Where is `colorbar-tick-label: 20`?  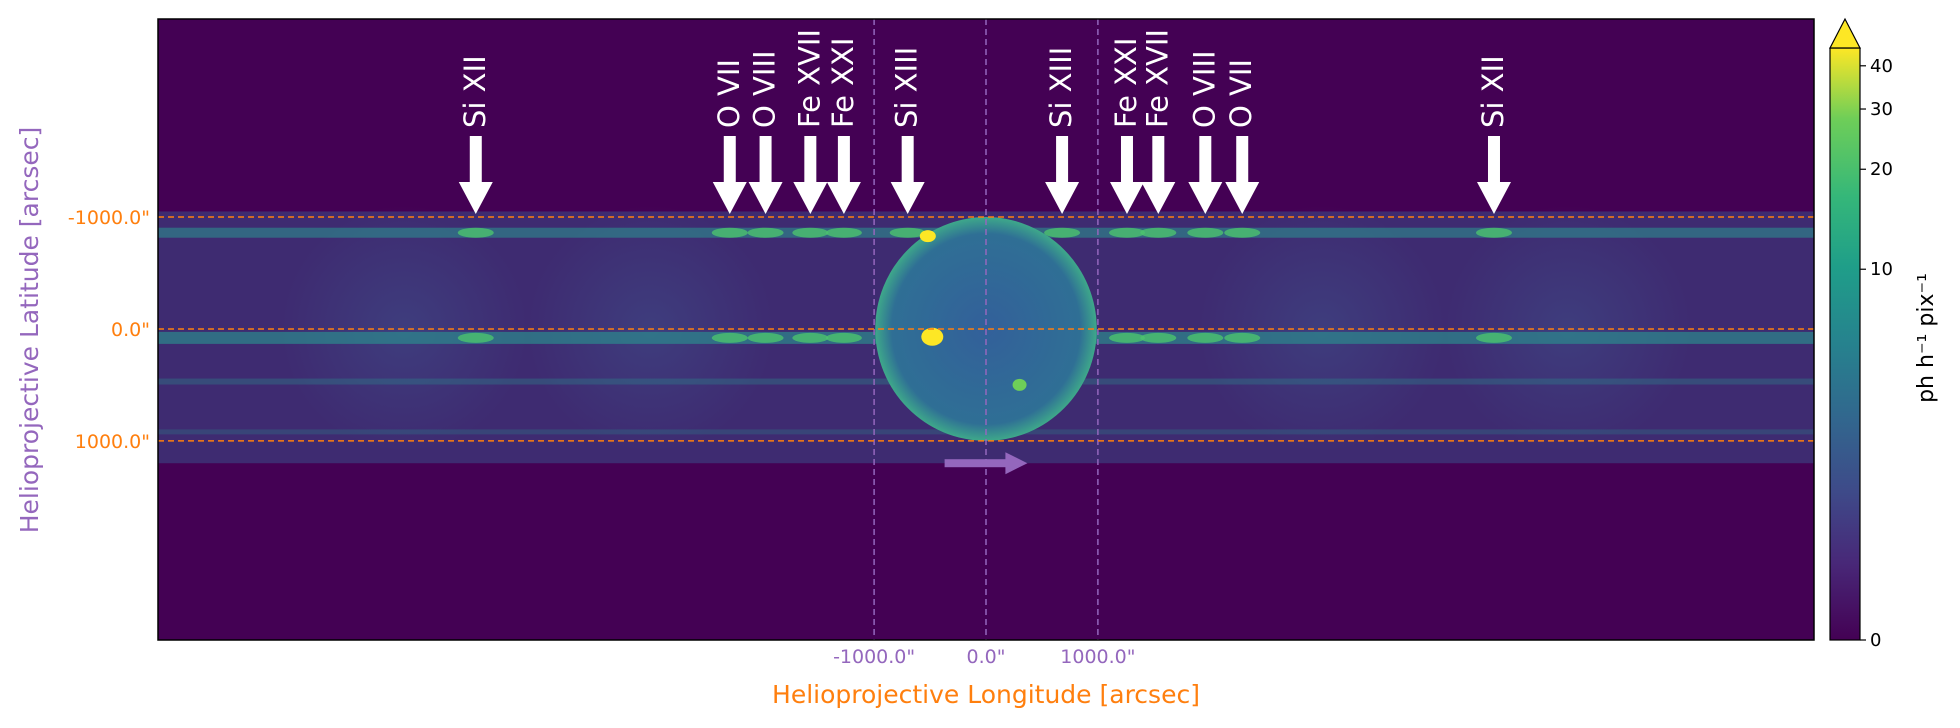 colorbar-tick-label: 20 is located at coordinates (1881, 169).